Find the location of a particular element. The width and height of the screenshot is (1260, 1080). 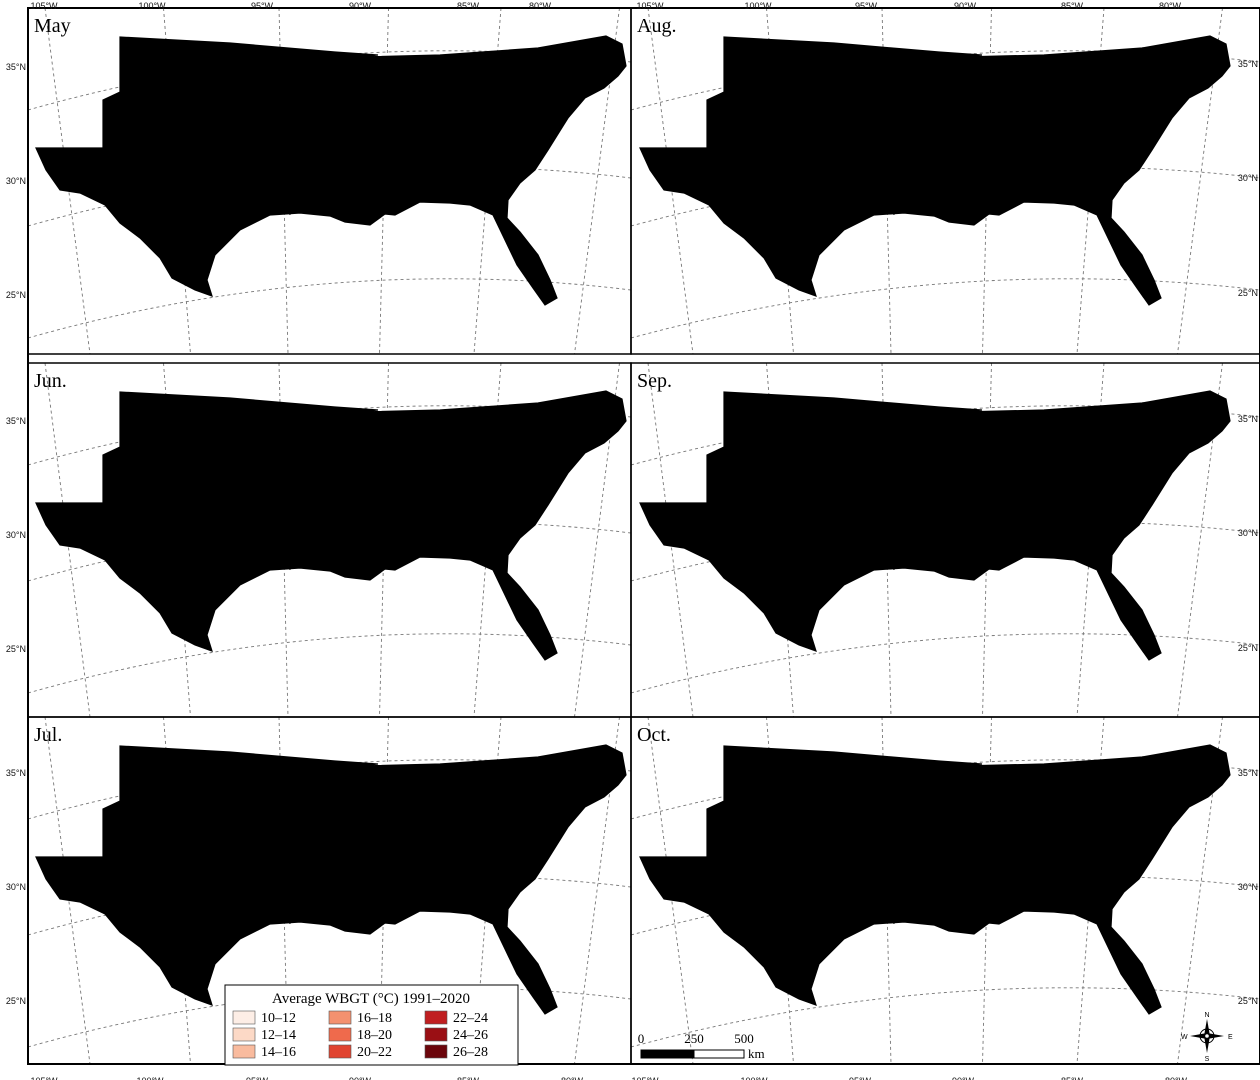

scale-tick-250: 250 is located at coordinates (694, 1038).